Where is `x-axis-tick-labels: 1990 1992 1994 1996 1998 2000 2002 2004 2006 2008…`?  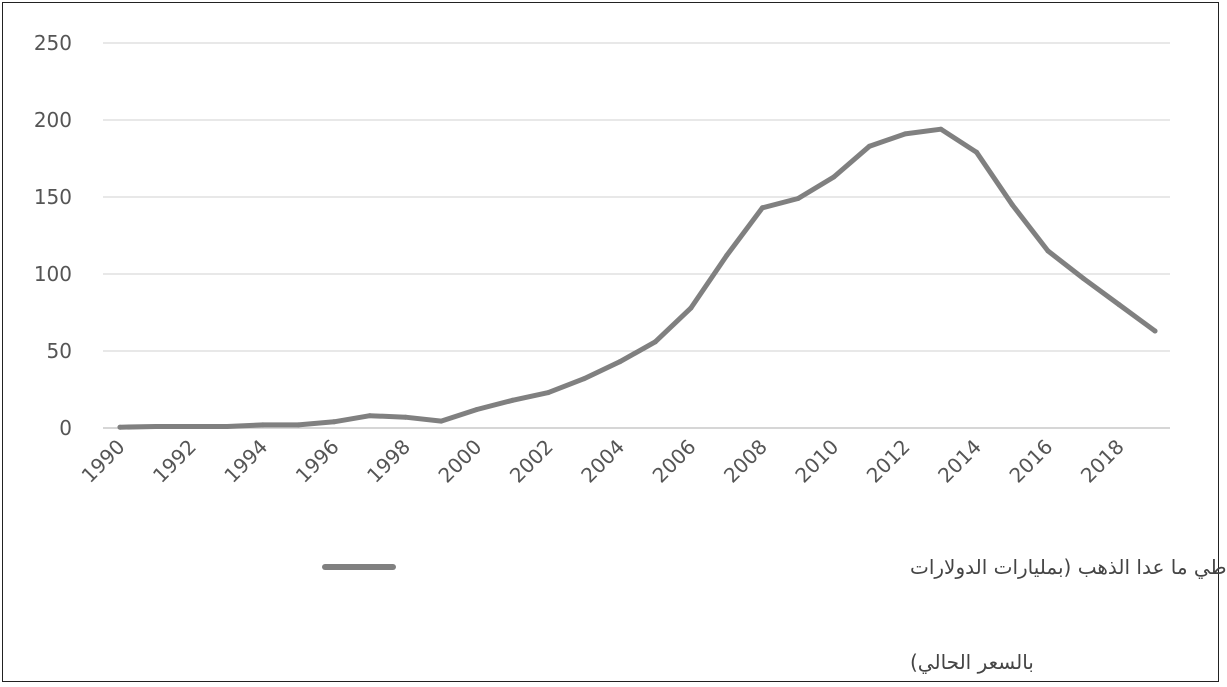
x-axis-tick-labels: 1990 1992 1994 1996 1998 2000 2002 2004 2006 2008… is located at coordinates (603, 461).